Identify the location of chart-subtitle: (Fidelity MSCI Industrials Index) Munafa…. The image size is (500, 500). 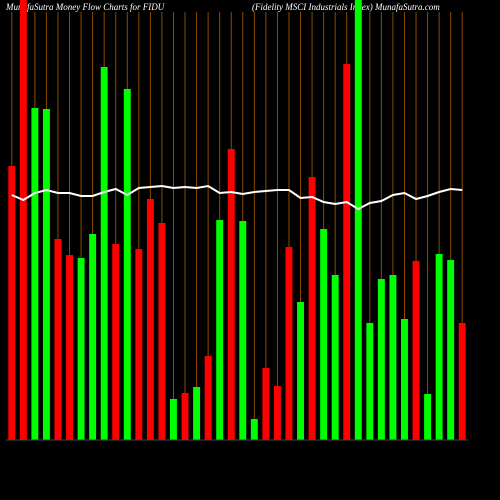
(346, 7).